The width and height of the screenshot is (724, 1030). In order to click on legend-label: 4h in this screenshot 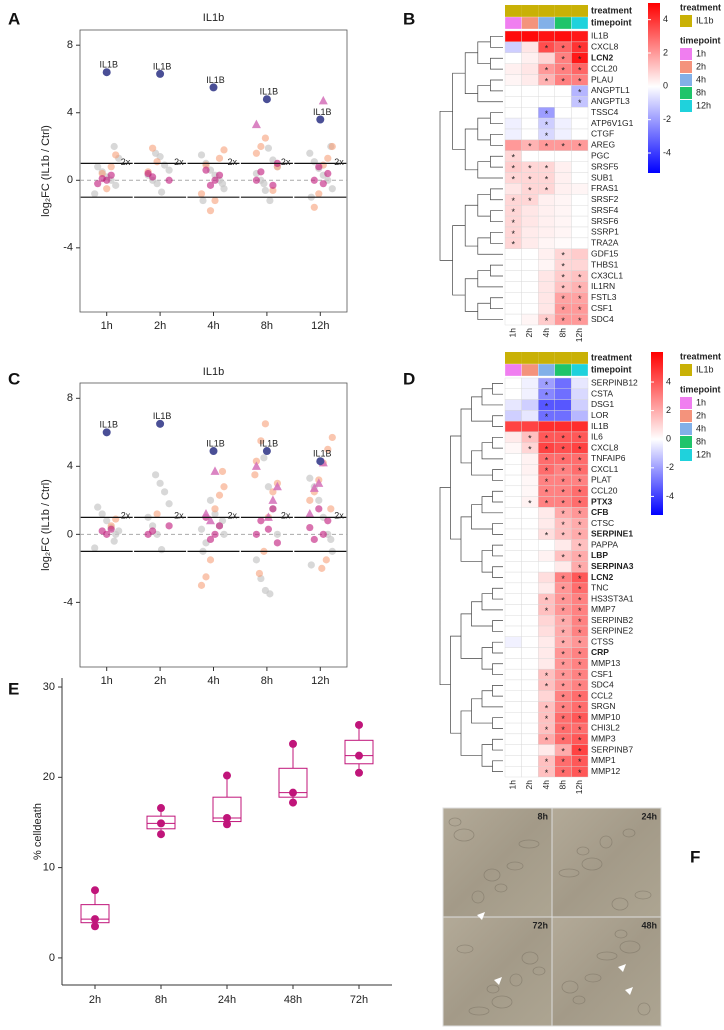, I will do `click(701, 79)`.